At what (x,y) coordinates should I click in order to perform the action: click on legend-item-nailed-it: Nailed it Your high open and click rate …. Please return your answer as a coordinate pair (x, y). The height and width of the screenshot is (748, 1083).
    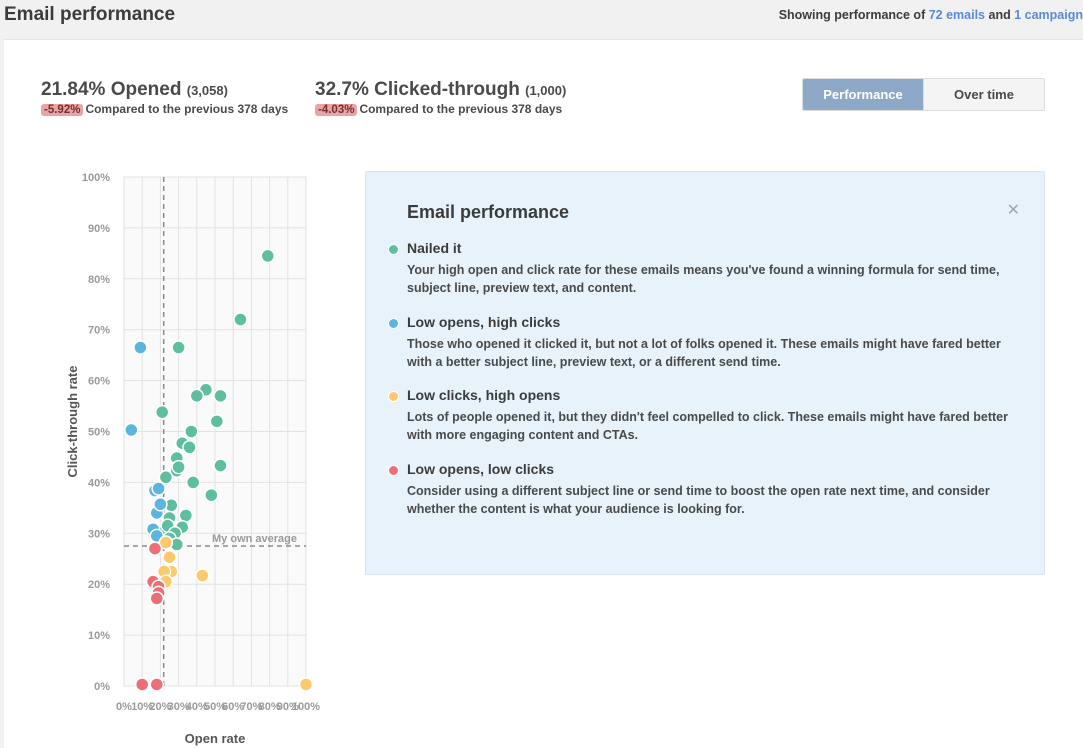
    Looking at the image, I should click on (707, 268).